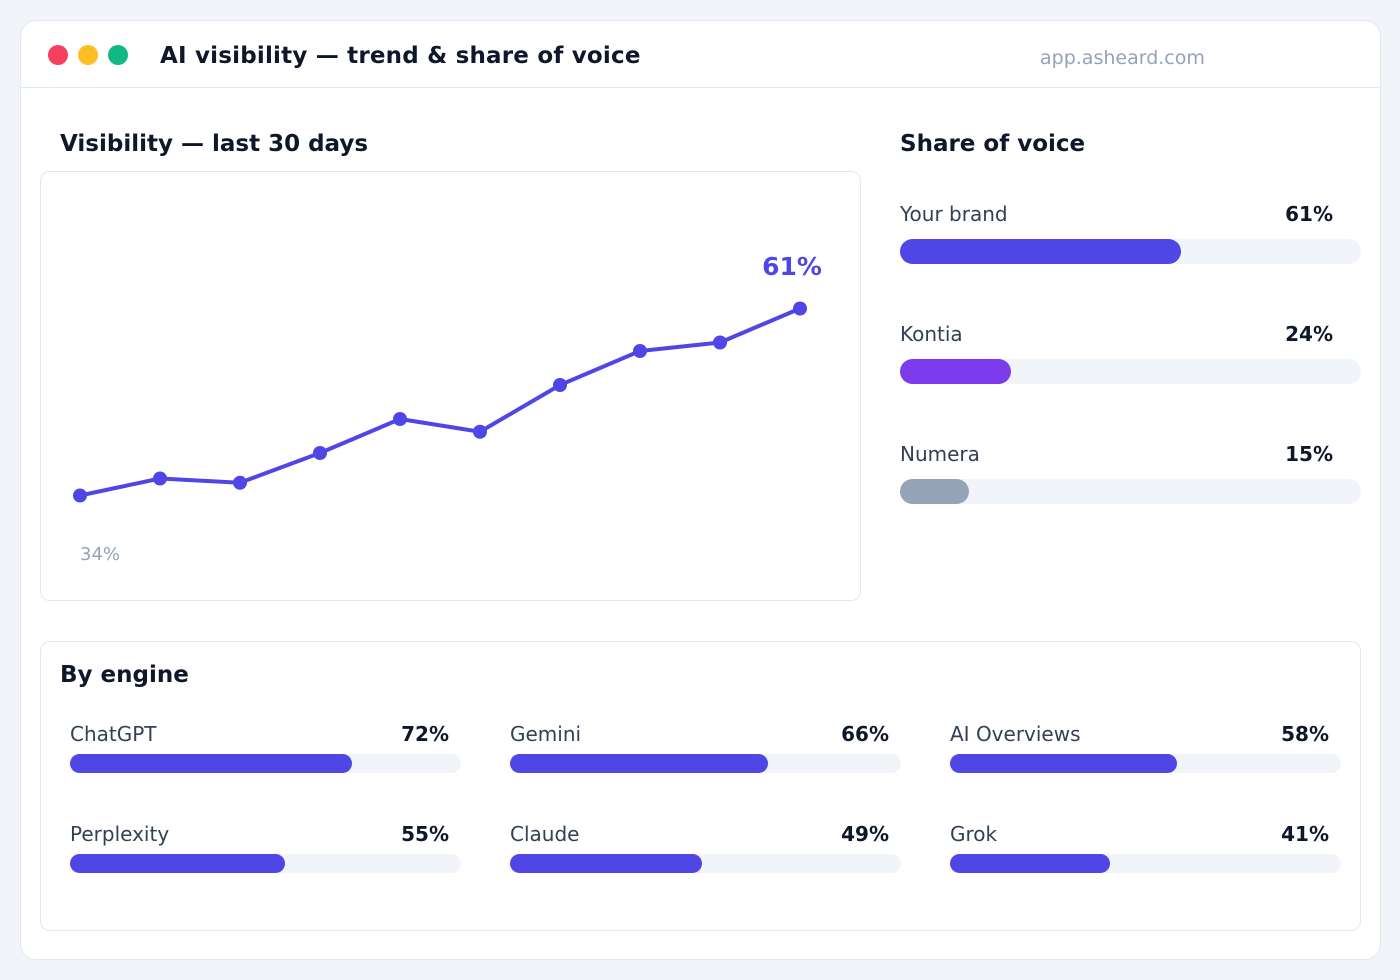 The image size is (1400, 980). I want to click on engine-row-claude: Claude 49%, so click(705, 847).